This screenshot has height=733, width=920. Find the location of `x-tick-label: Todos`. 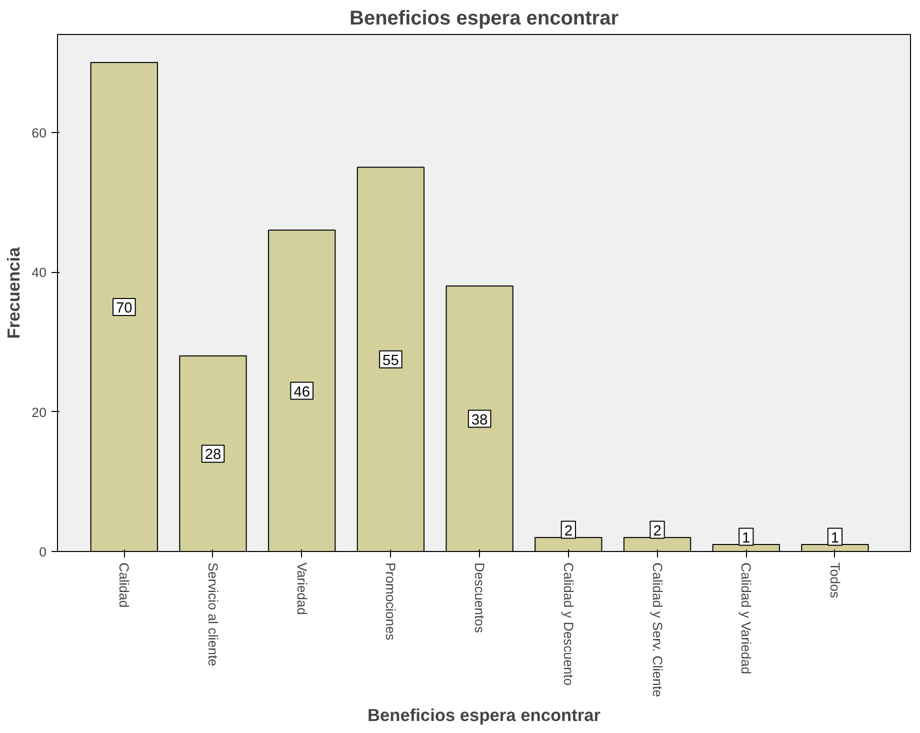

x-tick-label: Todos is located at coordinates (834, 580).